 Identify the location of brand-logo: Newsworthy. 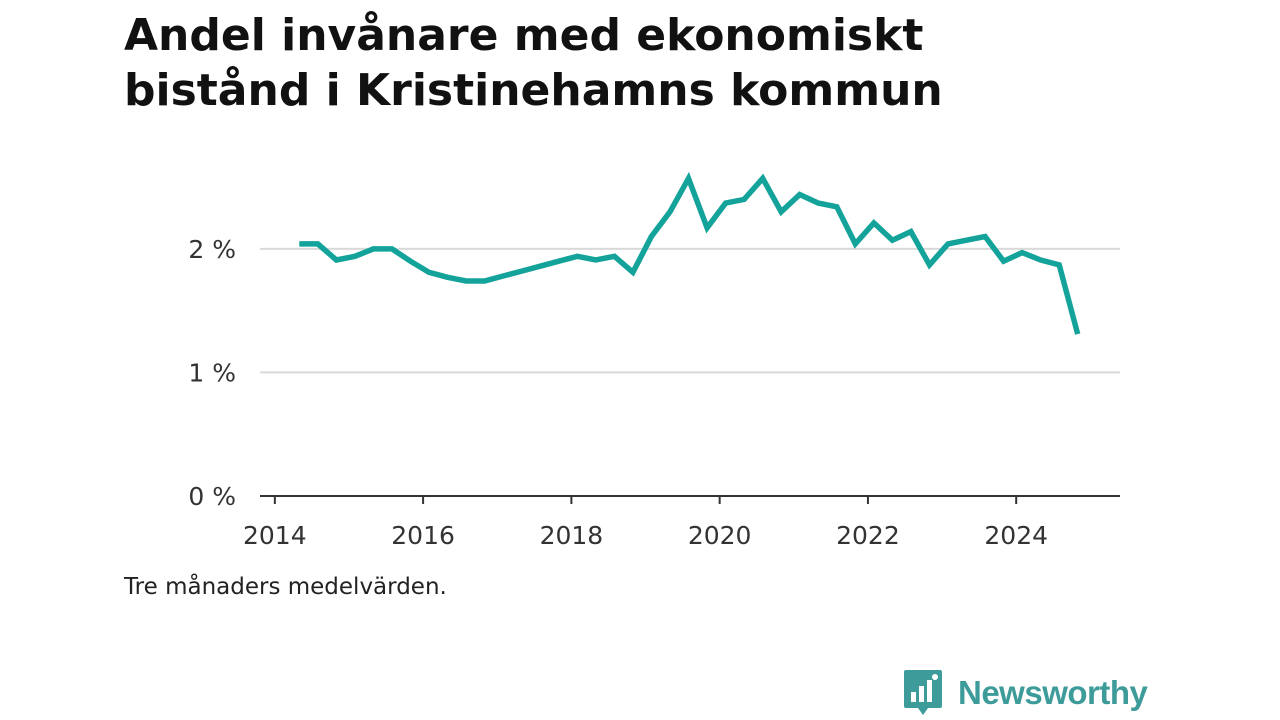
(1025, 693).